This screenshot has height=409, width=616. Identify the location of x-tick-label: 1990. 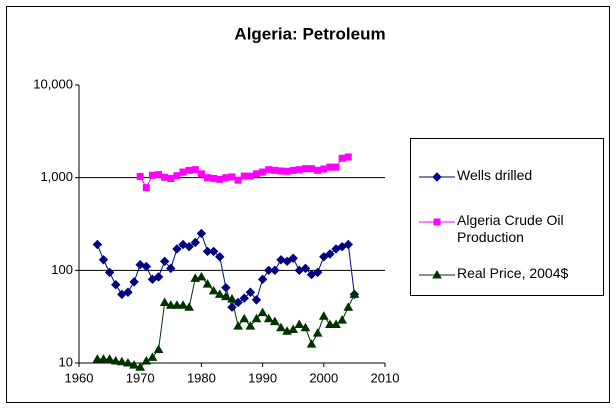
(262, 377).